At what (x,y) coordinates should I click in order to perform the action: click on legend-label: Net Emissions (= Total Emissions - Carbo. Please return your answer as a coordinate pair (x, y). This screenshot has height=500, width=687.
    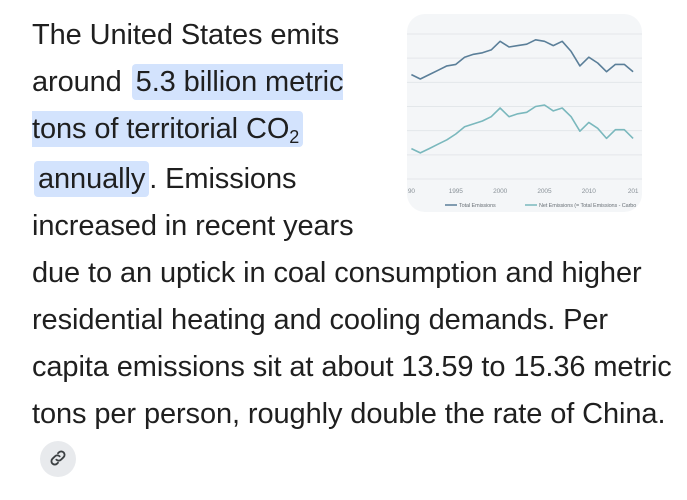
    Looking at the image, I should click on (587, 206).